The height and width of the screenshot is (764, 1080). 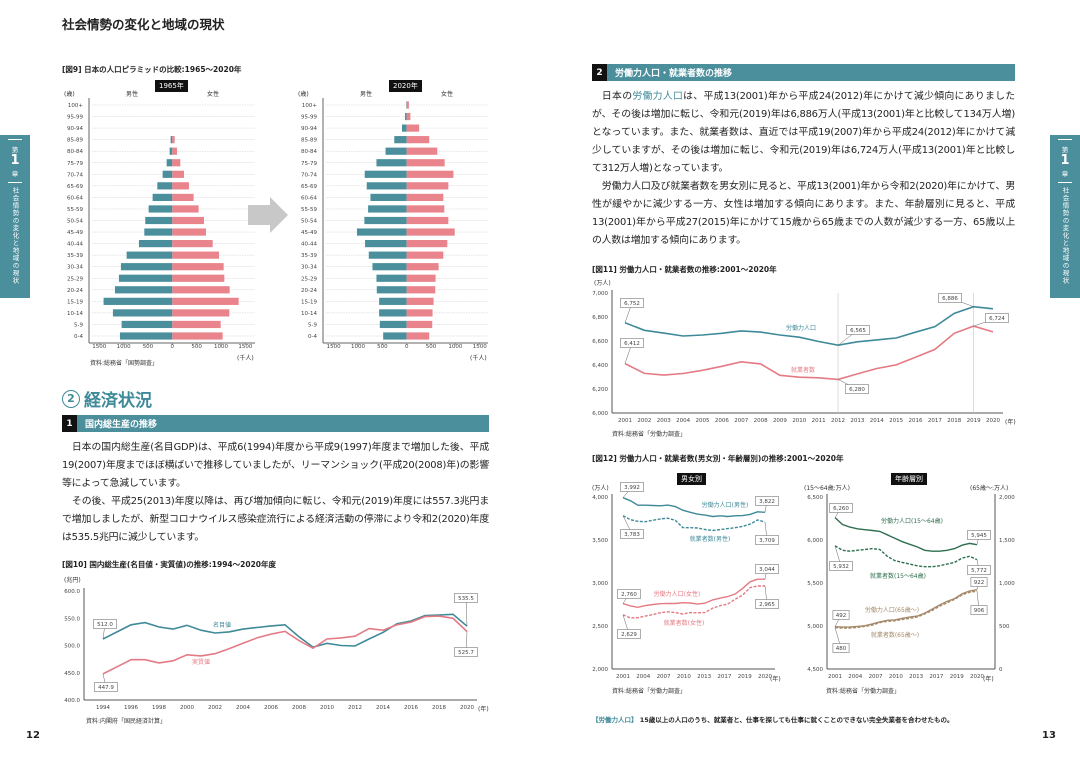 What do you see at coordinates (600, 414) in the screenshot?
I see `fig11-y-tick-label: 6,000` at bounding box center [600, 414].